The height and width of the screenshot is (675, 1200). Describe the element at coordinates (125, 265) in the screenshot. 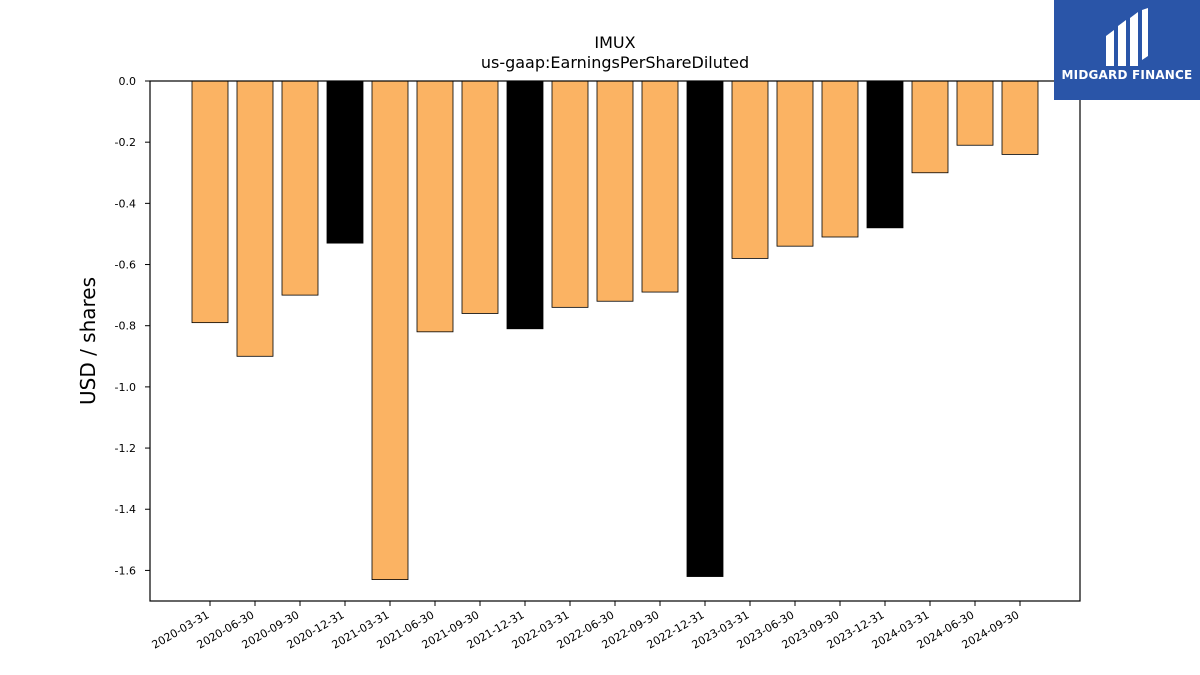

I see `y-tick-label: -0.6` at that location.